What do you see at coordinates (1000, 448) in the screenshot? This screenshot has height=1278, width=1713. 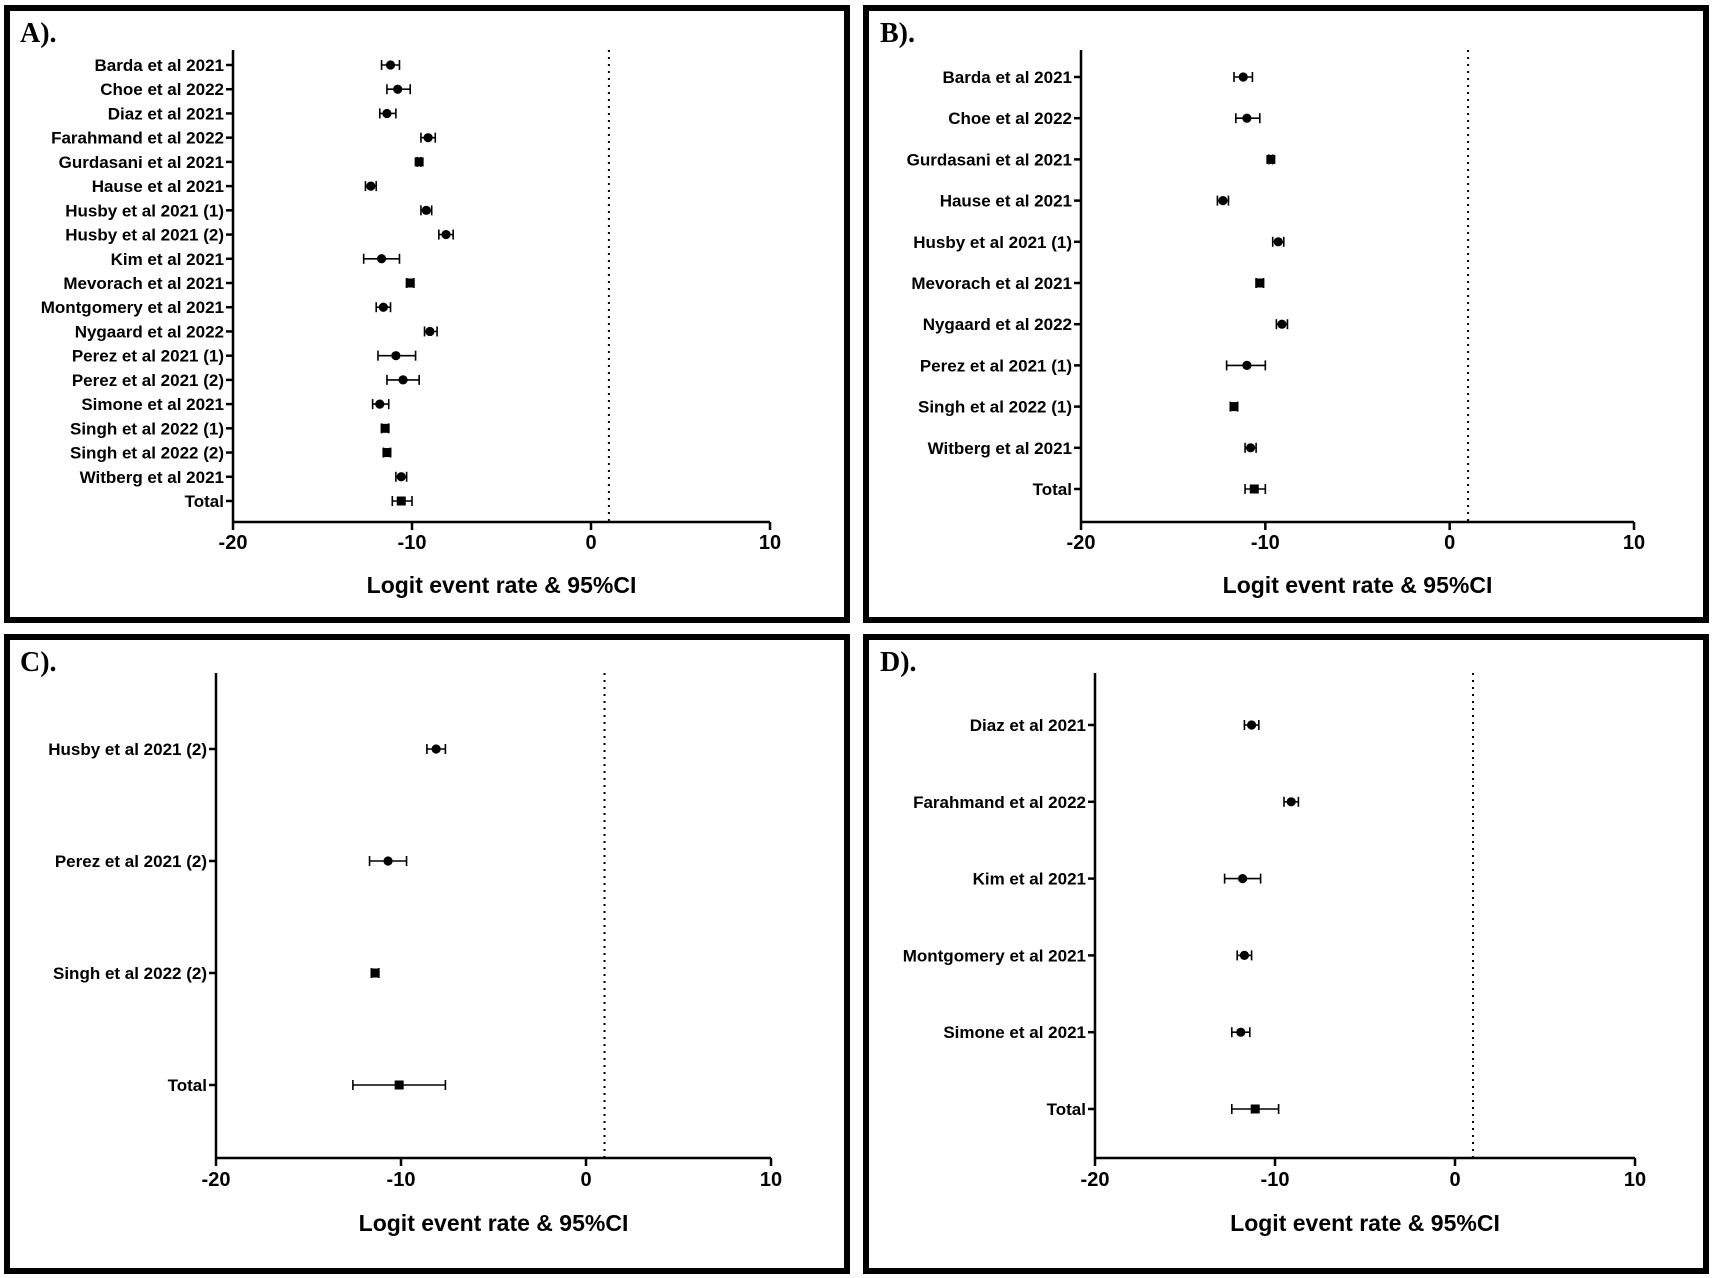 I see `study-label: Witberg et al 2021` at bounding box center [1000, 448].